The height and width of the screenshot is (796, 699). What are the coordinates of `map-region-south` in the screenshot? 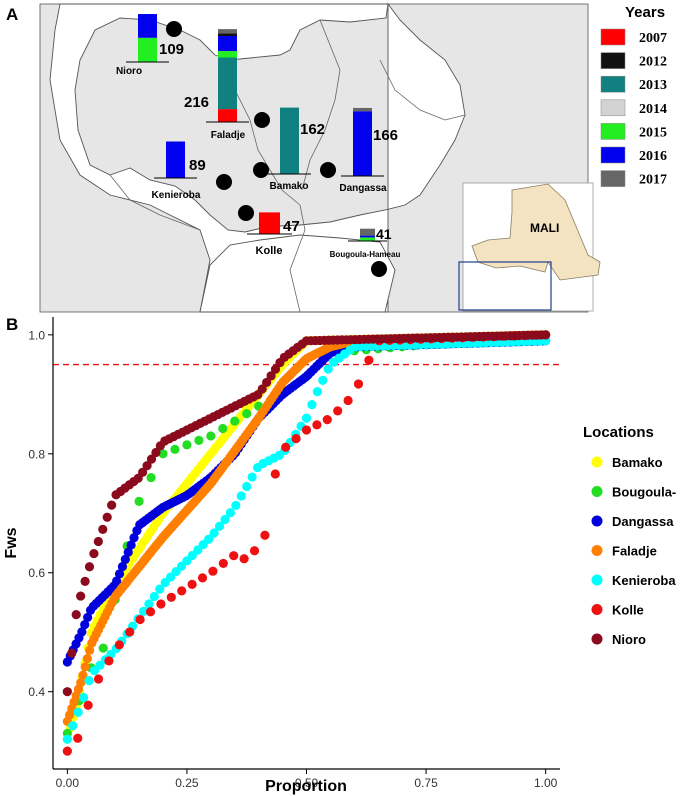 It's located at (297, 273).